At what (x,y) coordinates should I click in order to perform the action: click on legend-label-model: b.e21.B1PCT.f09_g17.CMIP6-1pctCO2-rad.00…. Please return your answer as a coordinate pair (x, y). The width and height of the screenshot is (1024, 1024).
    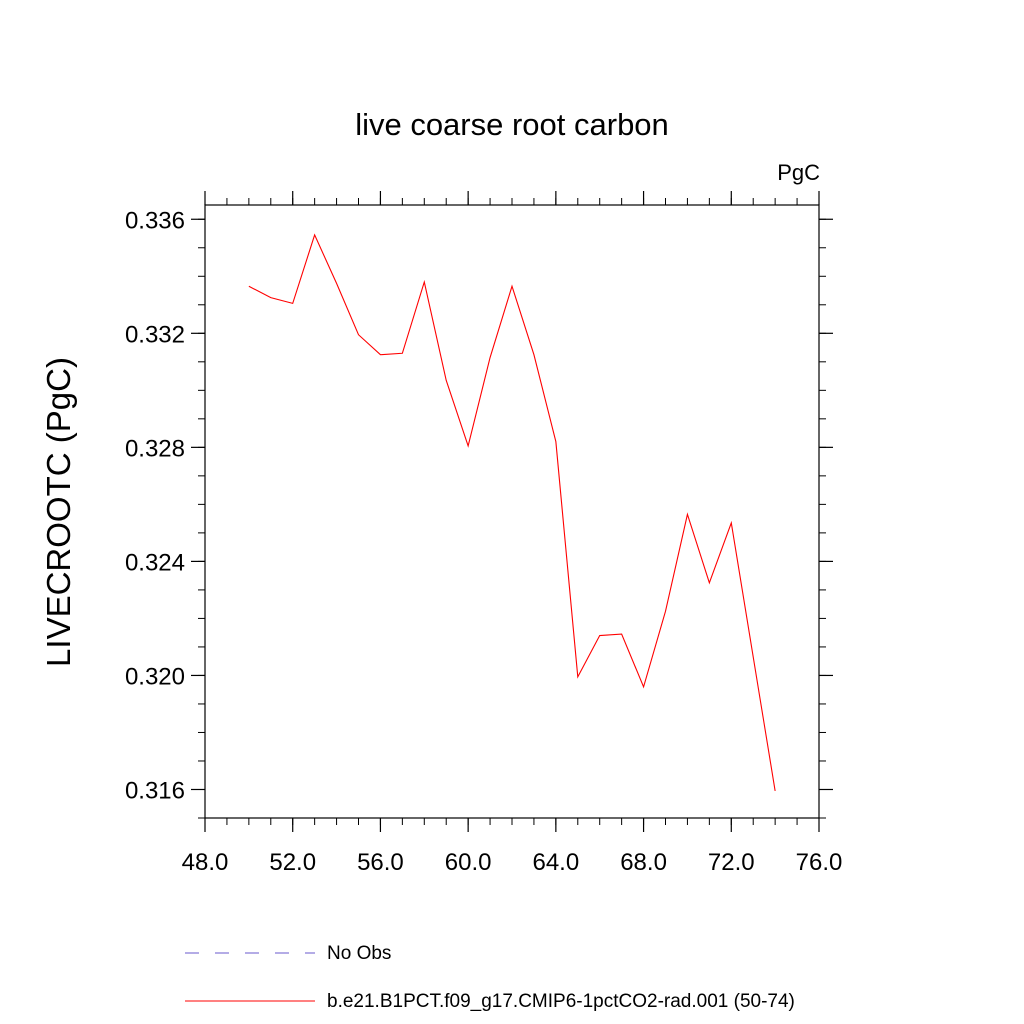
    Looking at the image, I should click on (561, 1001).